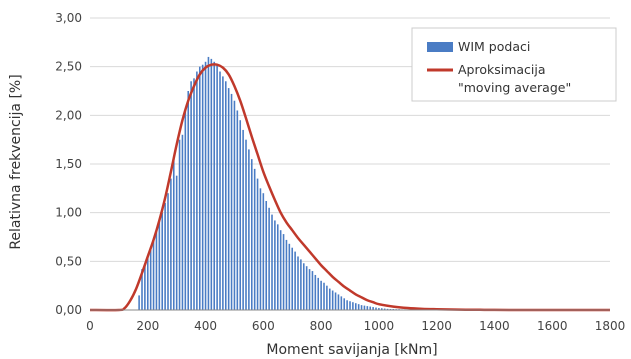  I want to click on x-tick-label: 1200, so click(436, 326).